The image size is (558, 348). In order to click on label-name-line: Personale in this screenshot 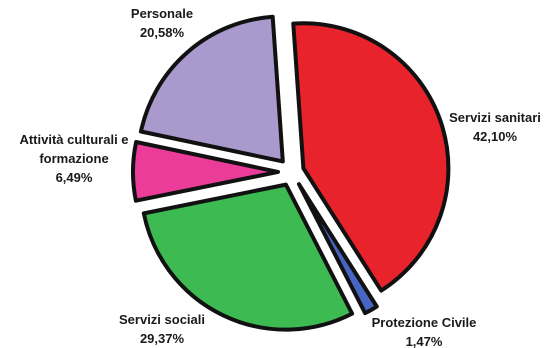, I will do `click(162, 13)`.